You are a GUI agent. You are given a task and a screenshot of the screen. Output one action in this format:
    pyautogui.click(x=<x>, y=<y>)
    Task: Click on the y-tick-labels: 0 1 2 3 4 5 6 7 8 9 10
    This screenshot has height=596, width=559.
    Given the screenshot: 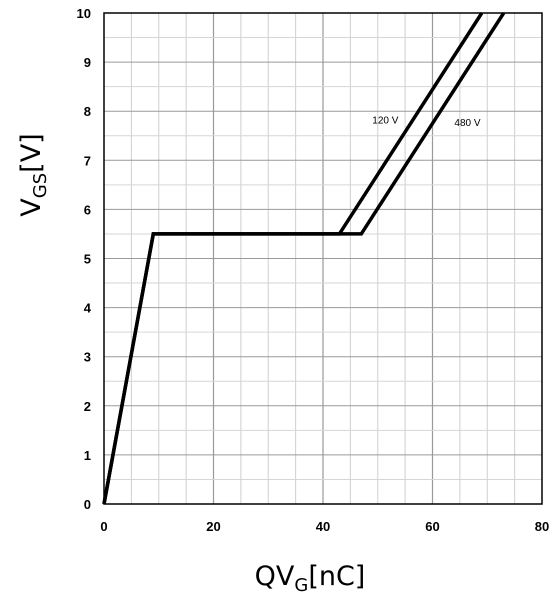 What is the action you would take?
    pyautogui.click(x=84, y=259)
    